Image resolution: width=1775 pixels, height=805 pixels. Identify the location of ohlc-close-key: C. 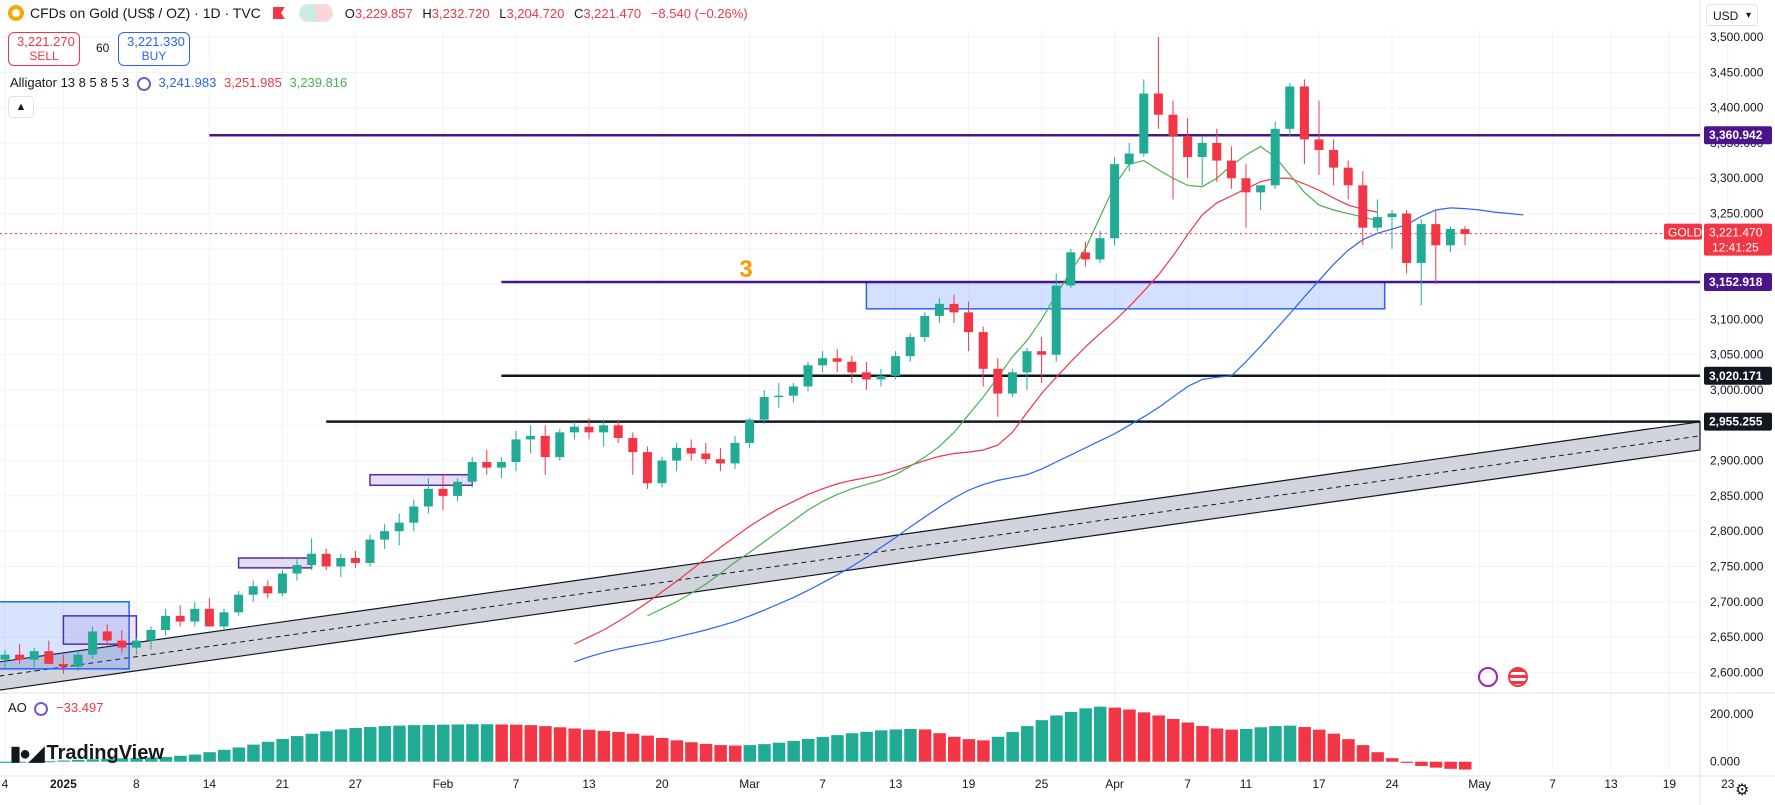
(578, 13).